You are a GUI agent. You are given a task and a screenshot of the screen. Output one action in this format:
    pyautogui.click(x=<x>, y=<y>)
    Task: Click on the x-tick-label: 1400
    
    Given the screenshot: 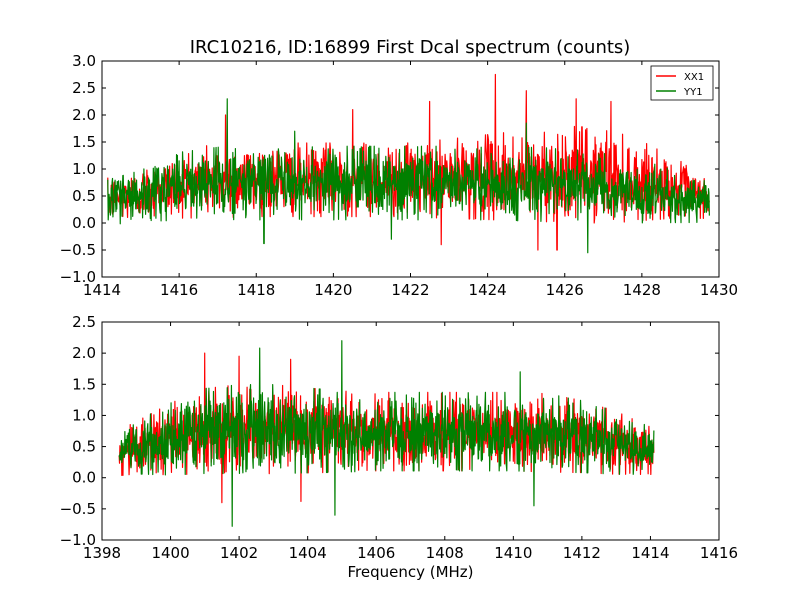 What is the action you would take?
    pyautogui.click(x=170, y=553)
    